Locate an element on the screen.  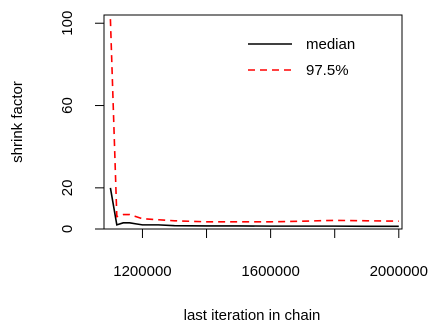
y-tick-label-0: 0 is located at coordinates (67, 229).